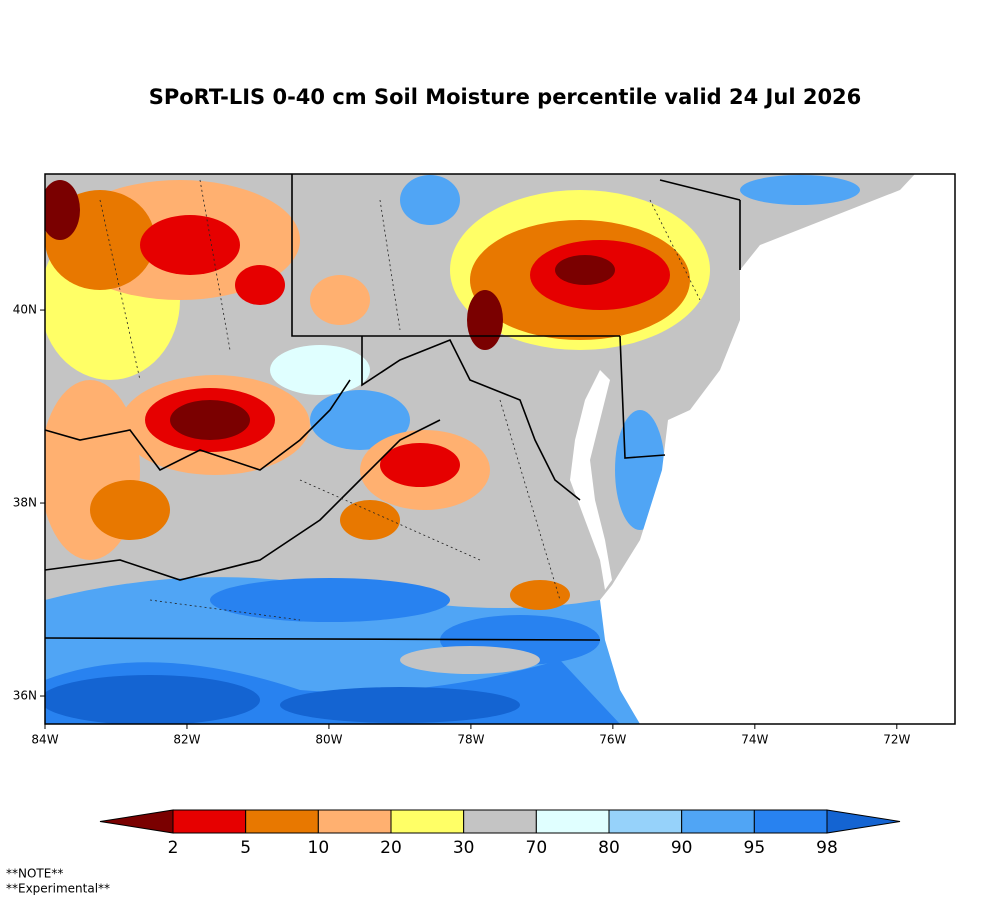 This screenshot has width=1000, height=904. I want to click on lon-tick-label: 74W, so click(754, 740).